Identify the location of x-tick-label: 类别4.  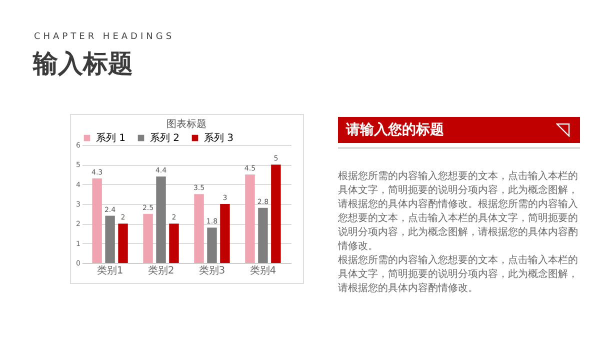
(263, 270).